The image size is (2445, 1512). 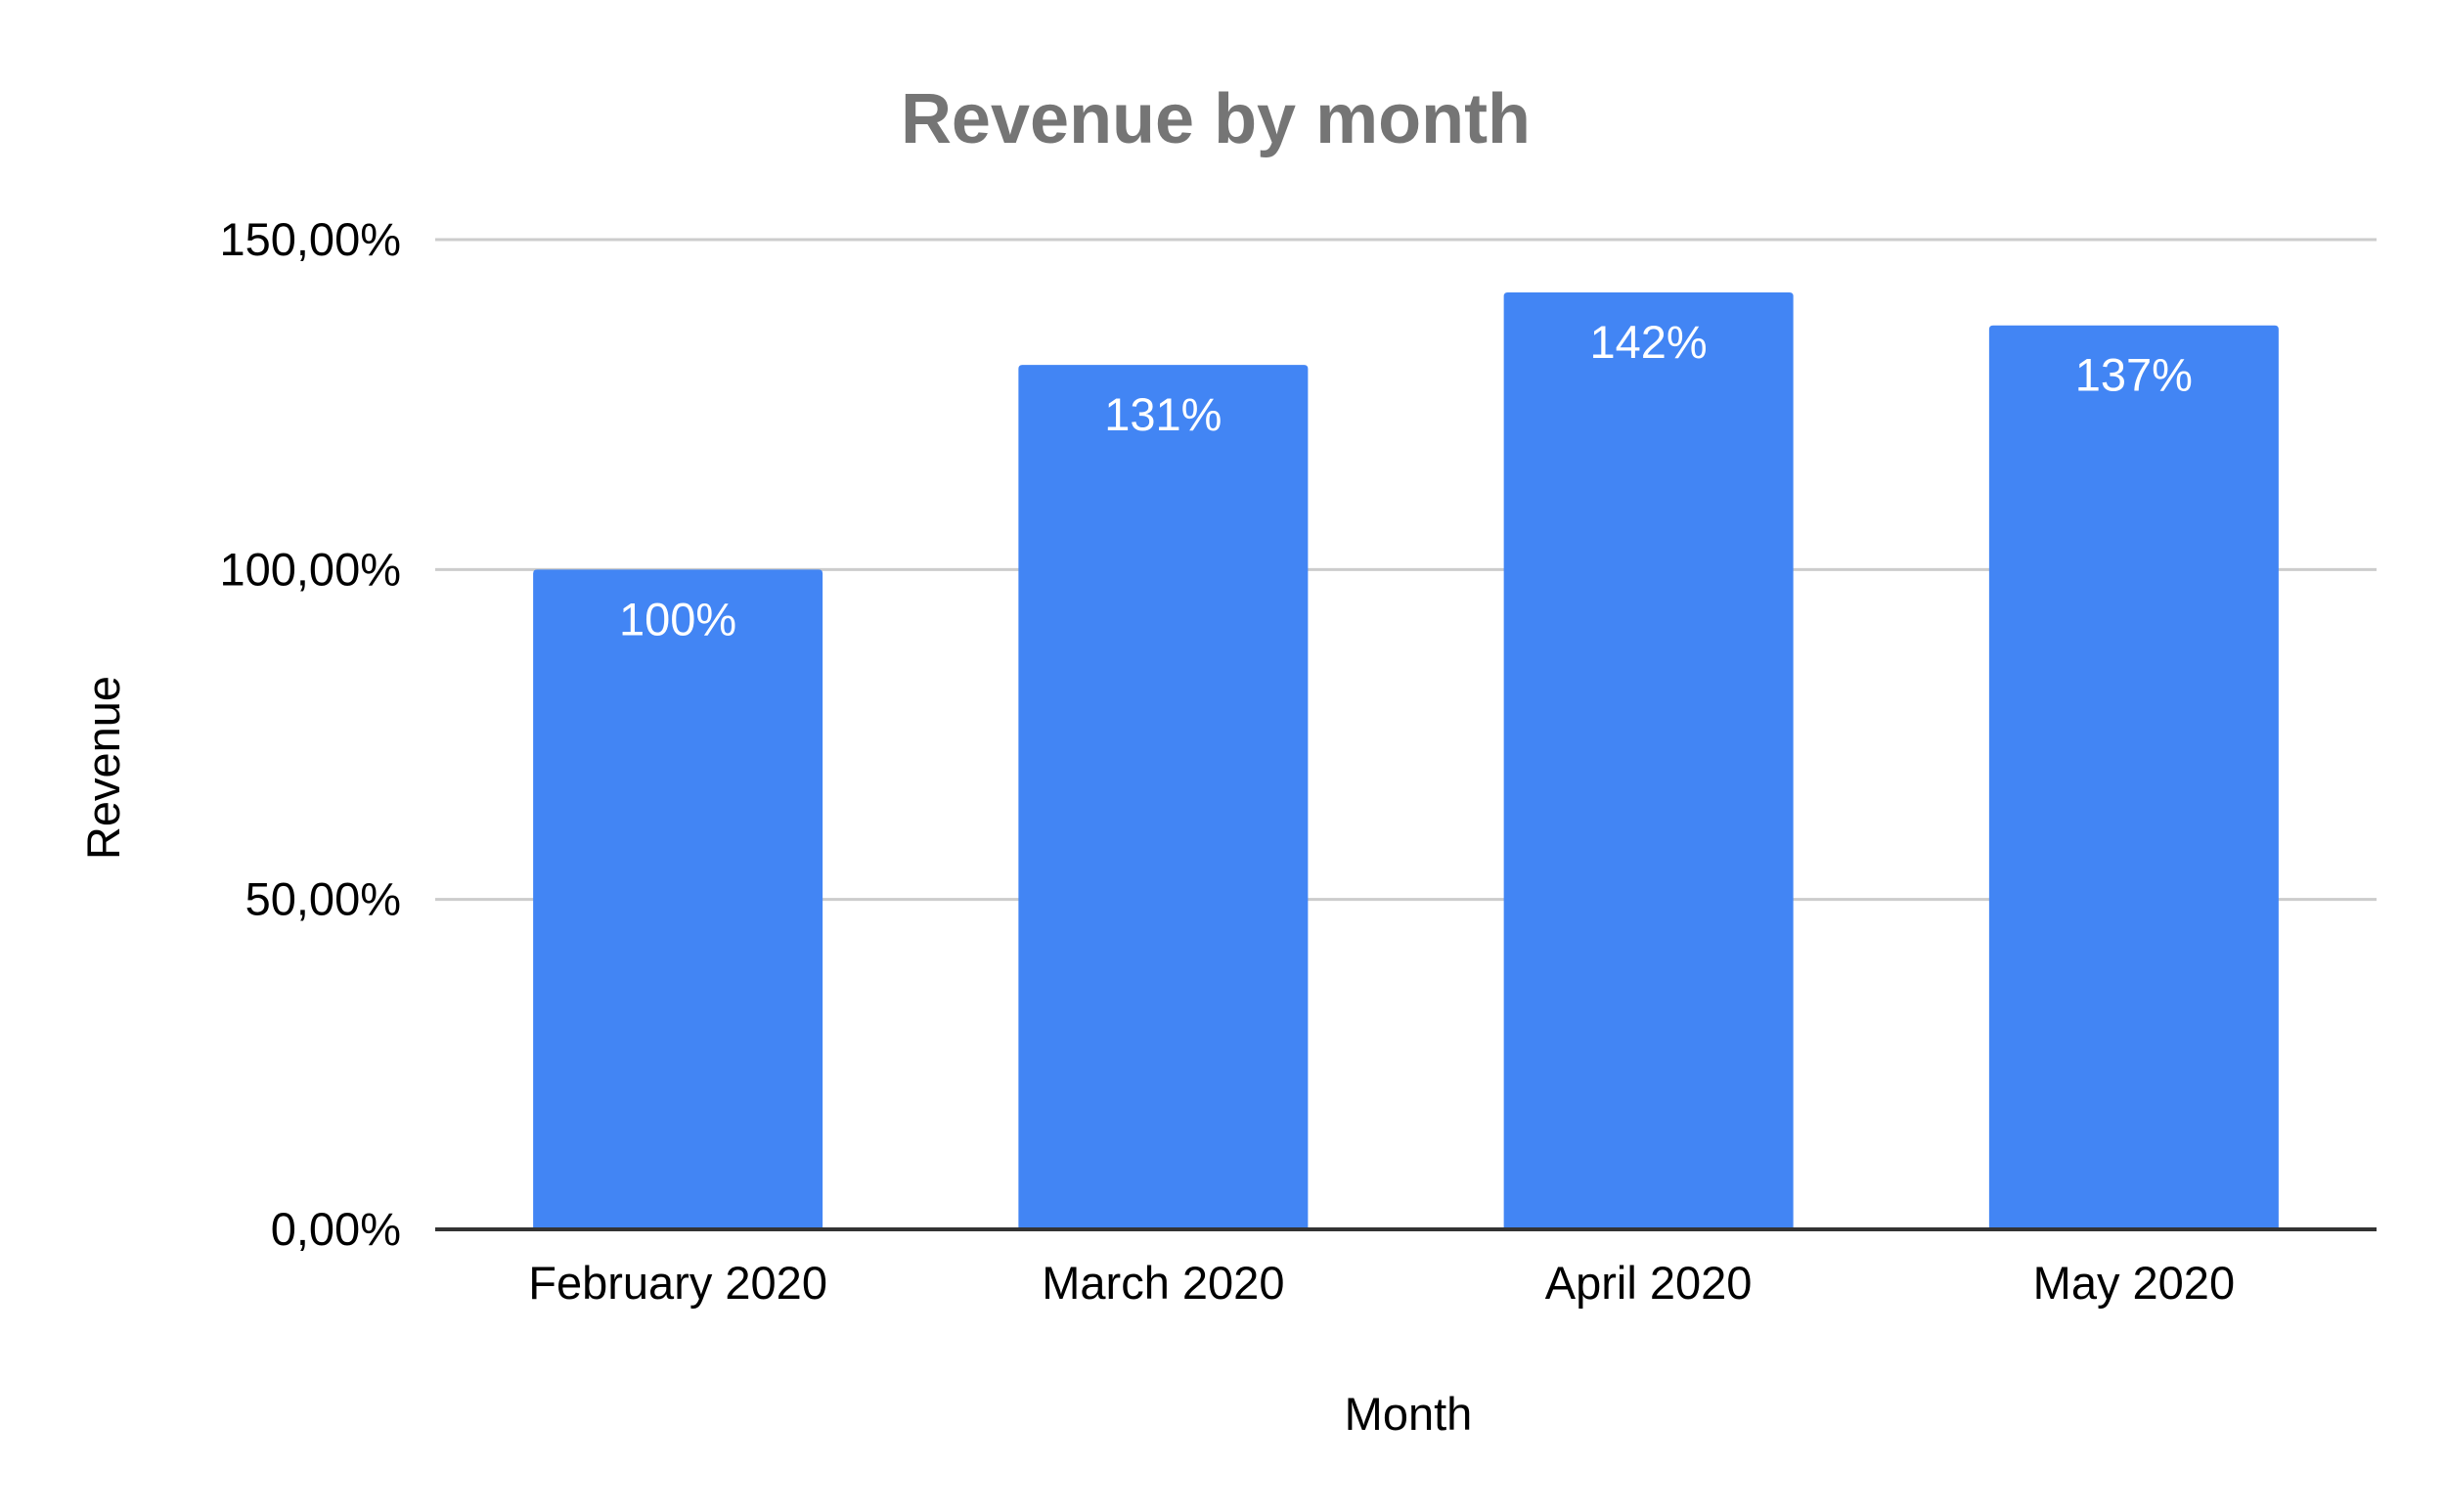 I want to click on data-label: 137%, so click(x=2134, y=375).